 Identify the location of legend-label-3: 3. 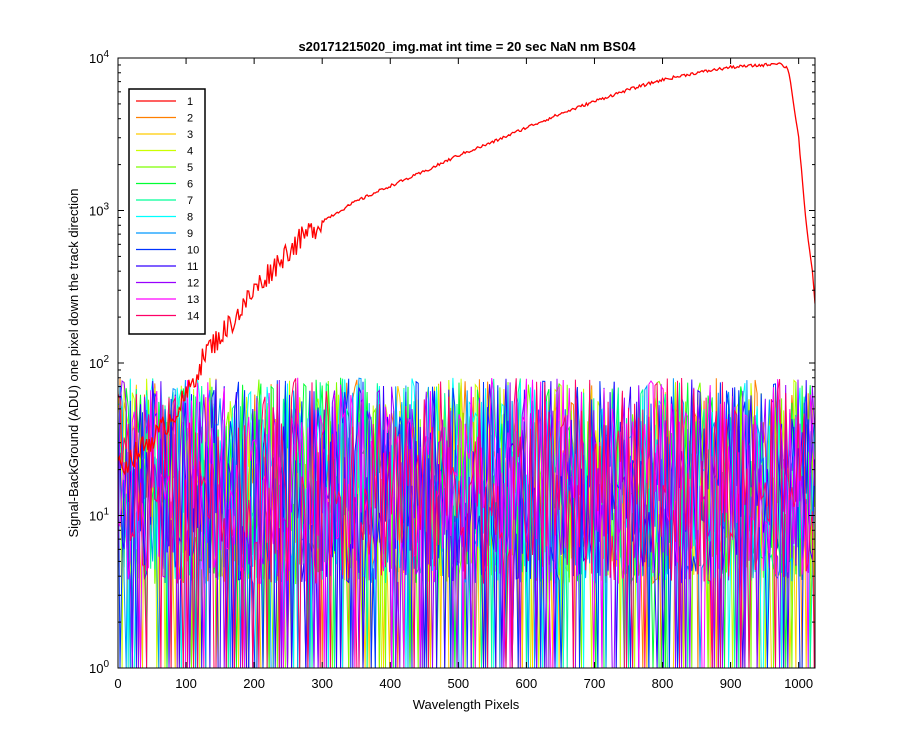
(190, 135).